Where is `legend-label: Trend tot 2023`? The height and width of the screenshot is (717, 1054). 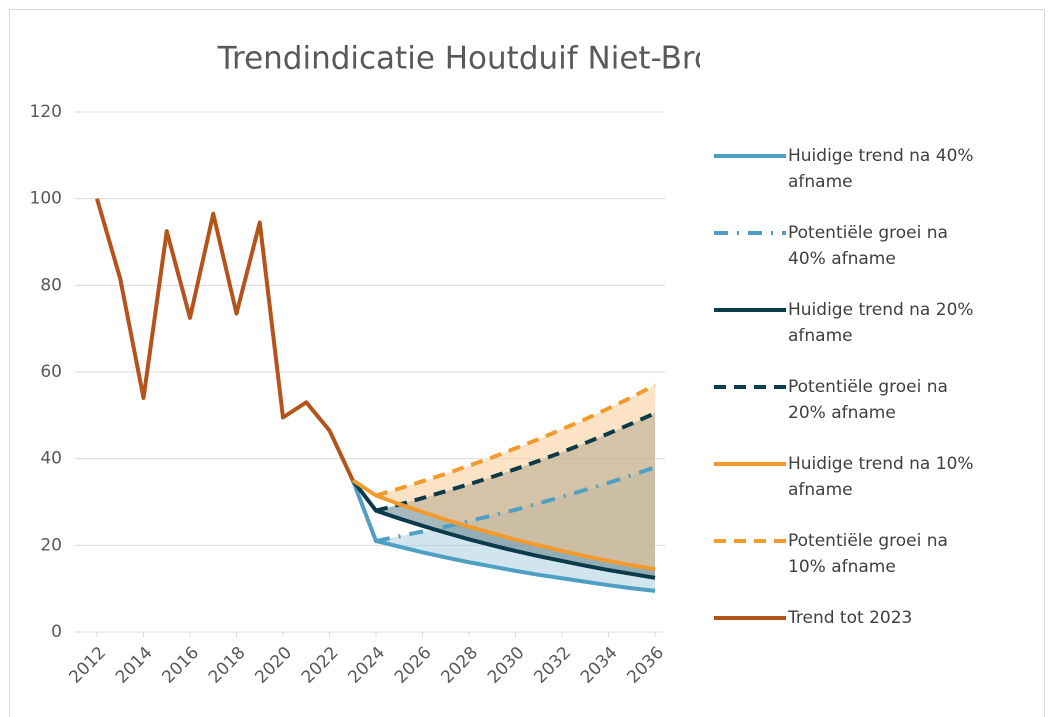
legend-label: Trend tot 2023 is located at coordinates (850, 618).